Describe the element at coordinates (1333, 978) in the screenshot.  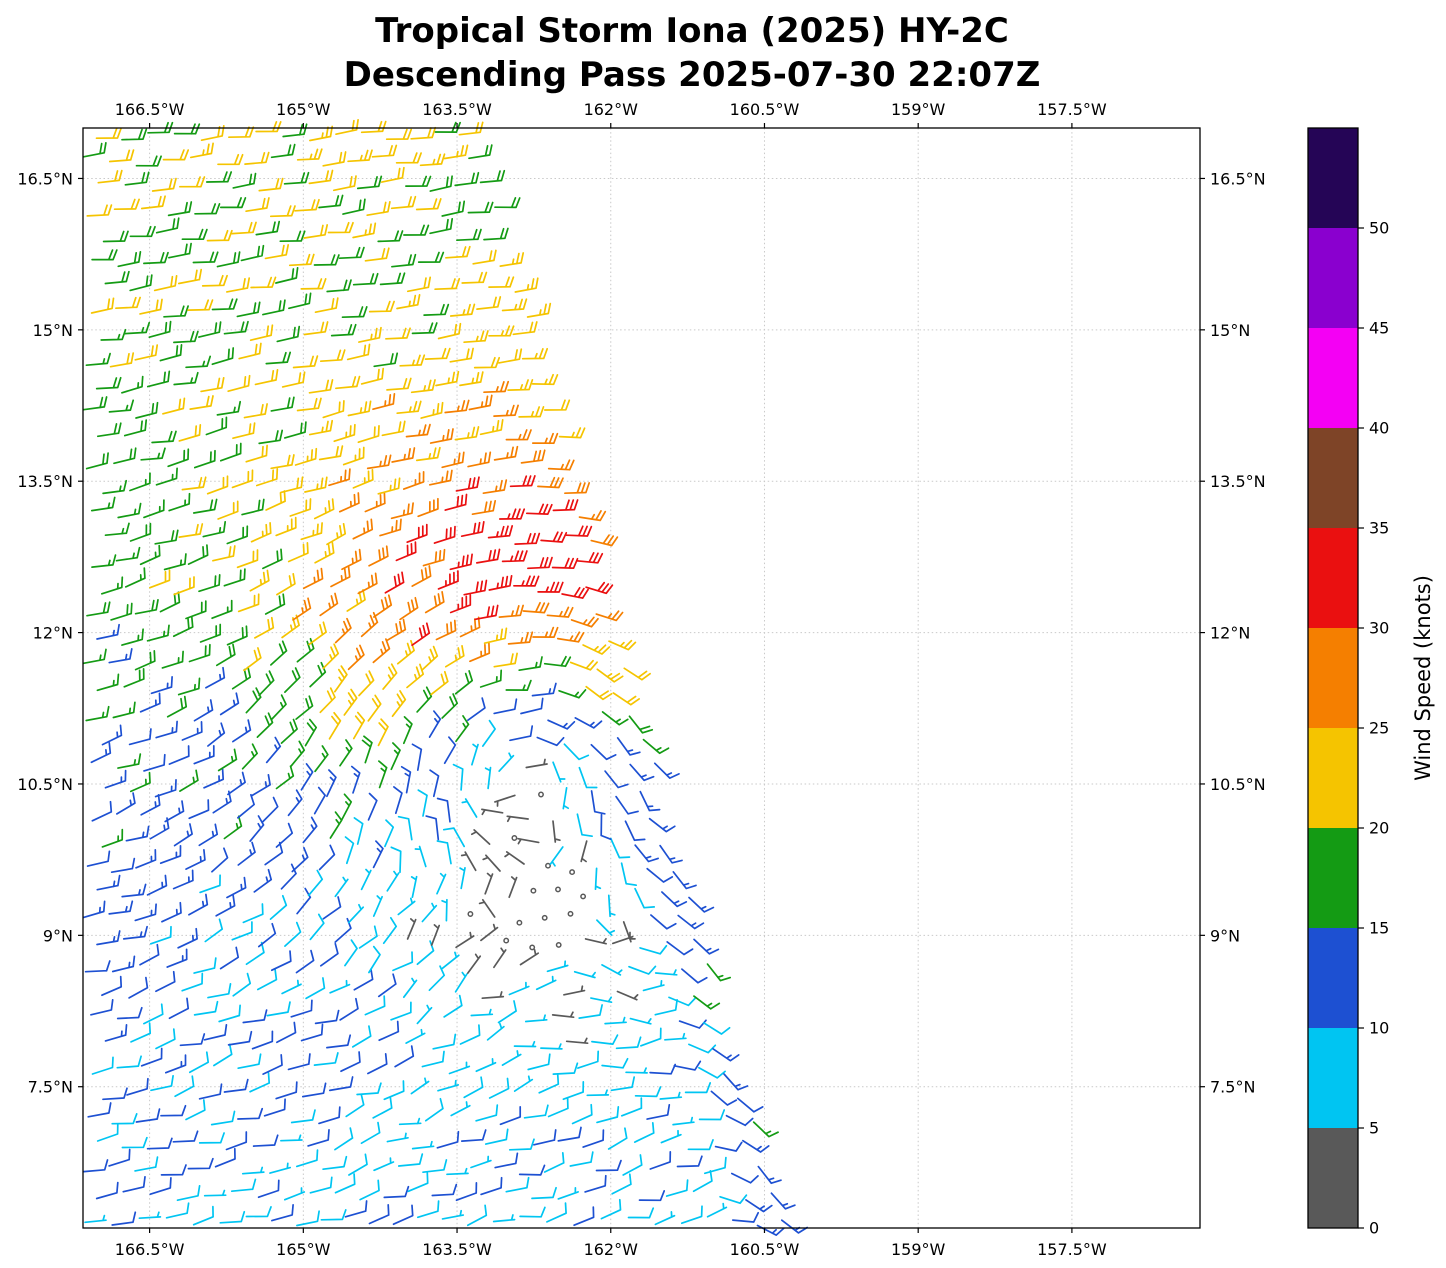
I see `colorbar-segment` at that location.